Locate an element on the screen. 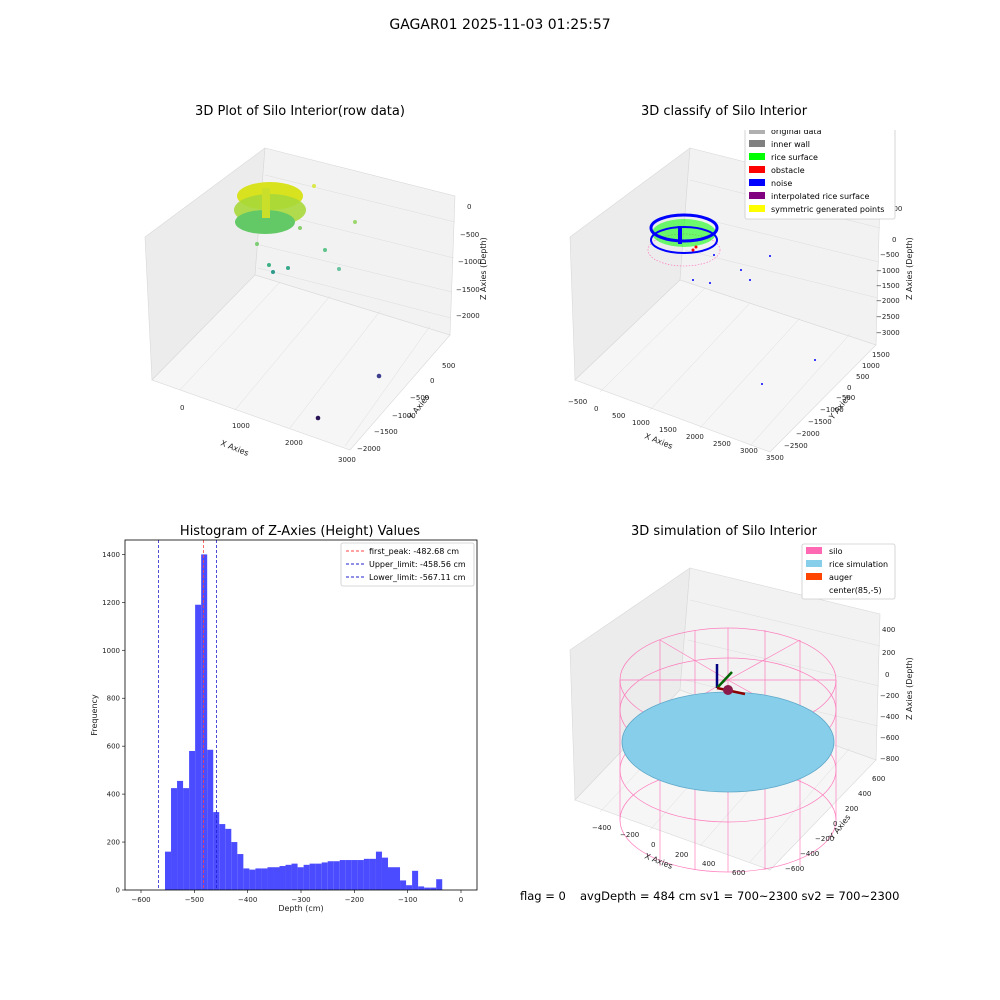 This screenshot has height=1000, width=1000. histogram-xtick: −300 is located at coordinates (300, 900).